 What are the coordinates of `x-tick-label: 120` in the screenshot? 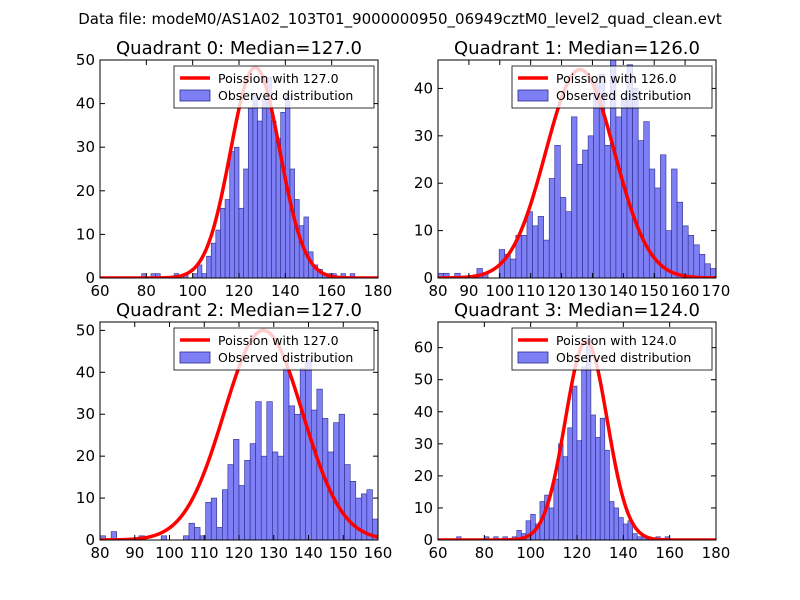 It's located at (561, 291).